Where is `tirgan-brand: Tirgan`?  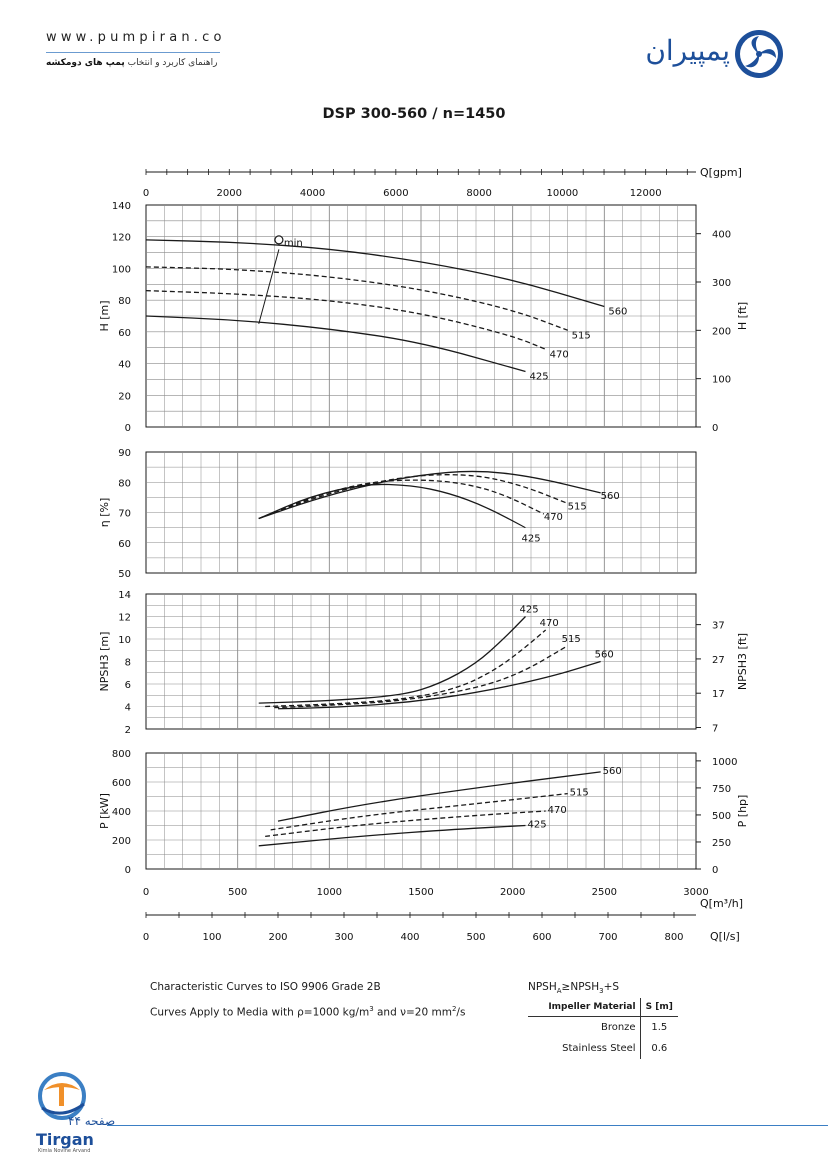
tirgan-brand: Tirgan is located at coordinates (65, 1139).